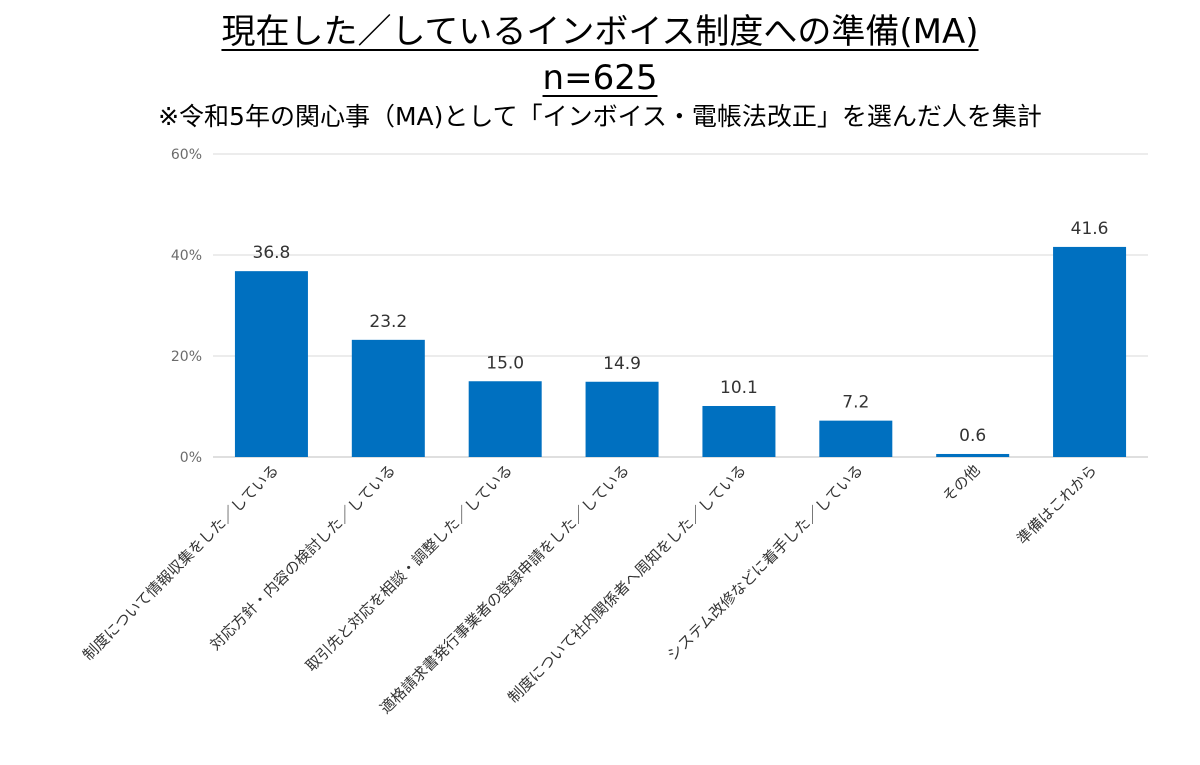 This screenshot has width=1200, height=765. What do you see at coordinates (739, 388) in the screenshot?
I see `data-label: 10.1` at bounding box center [739, 388].